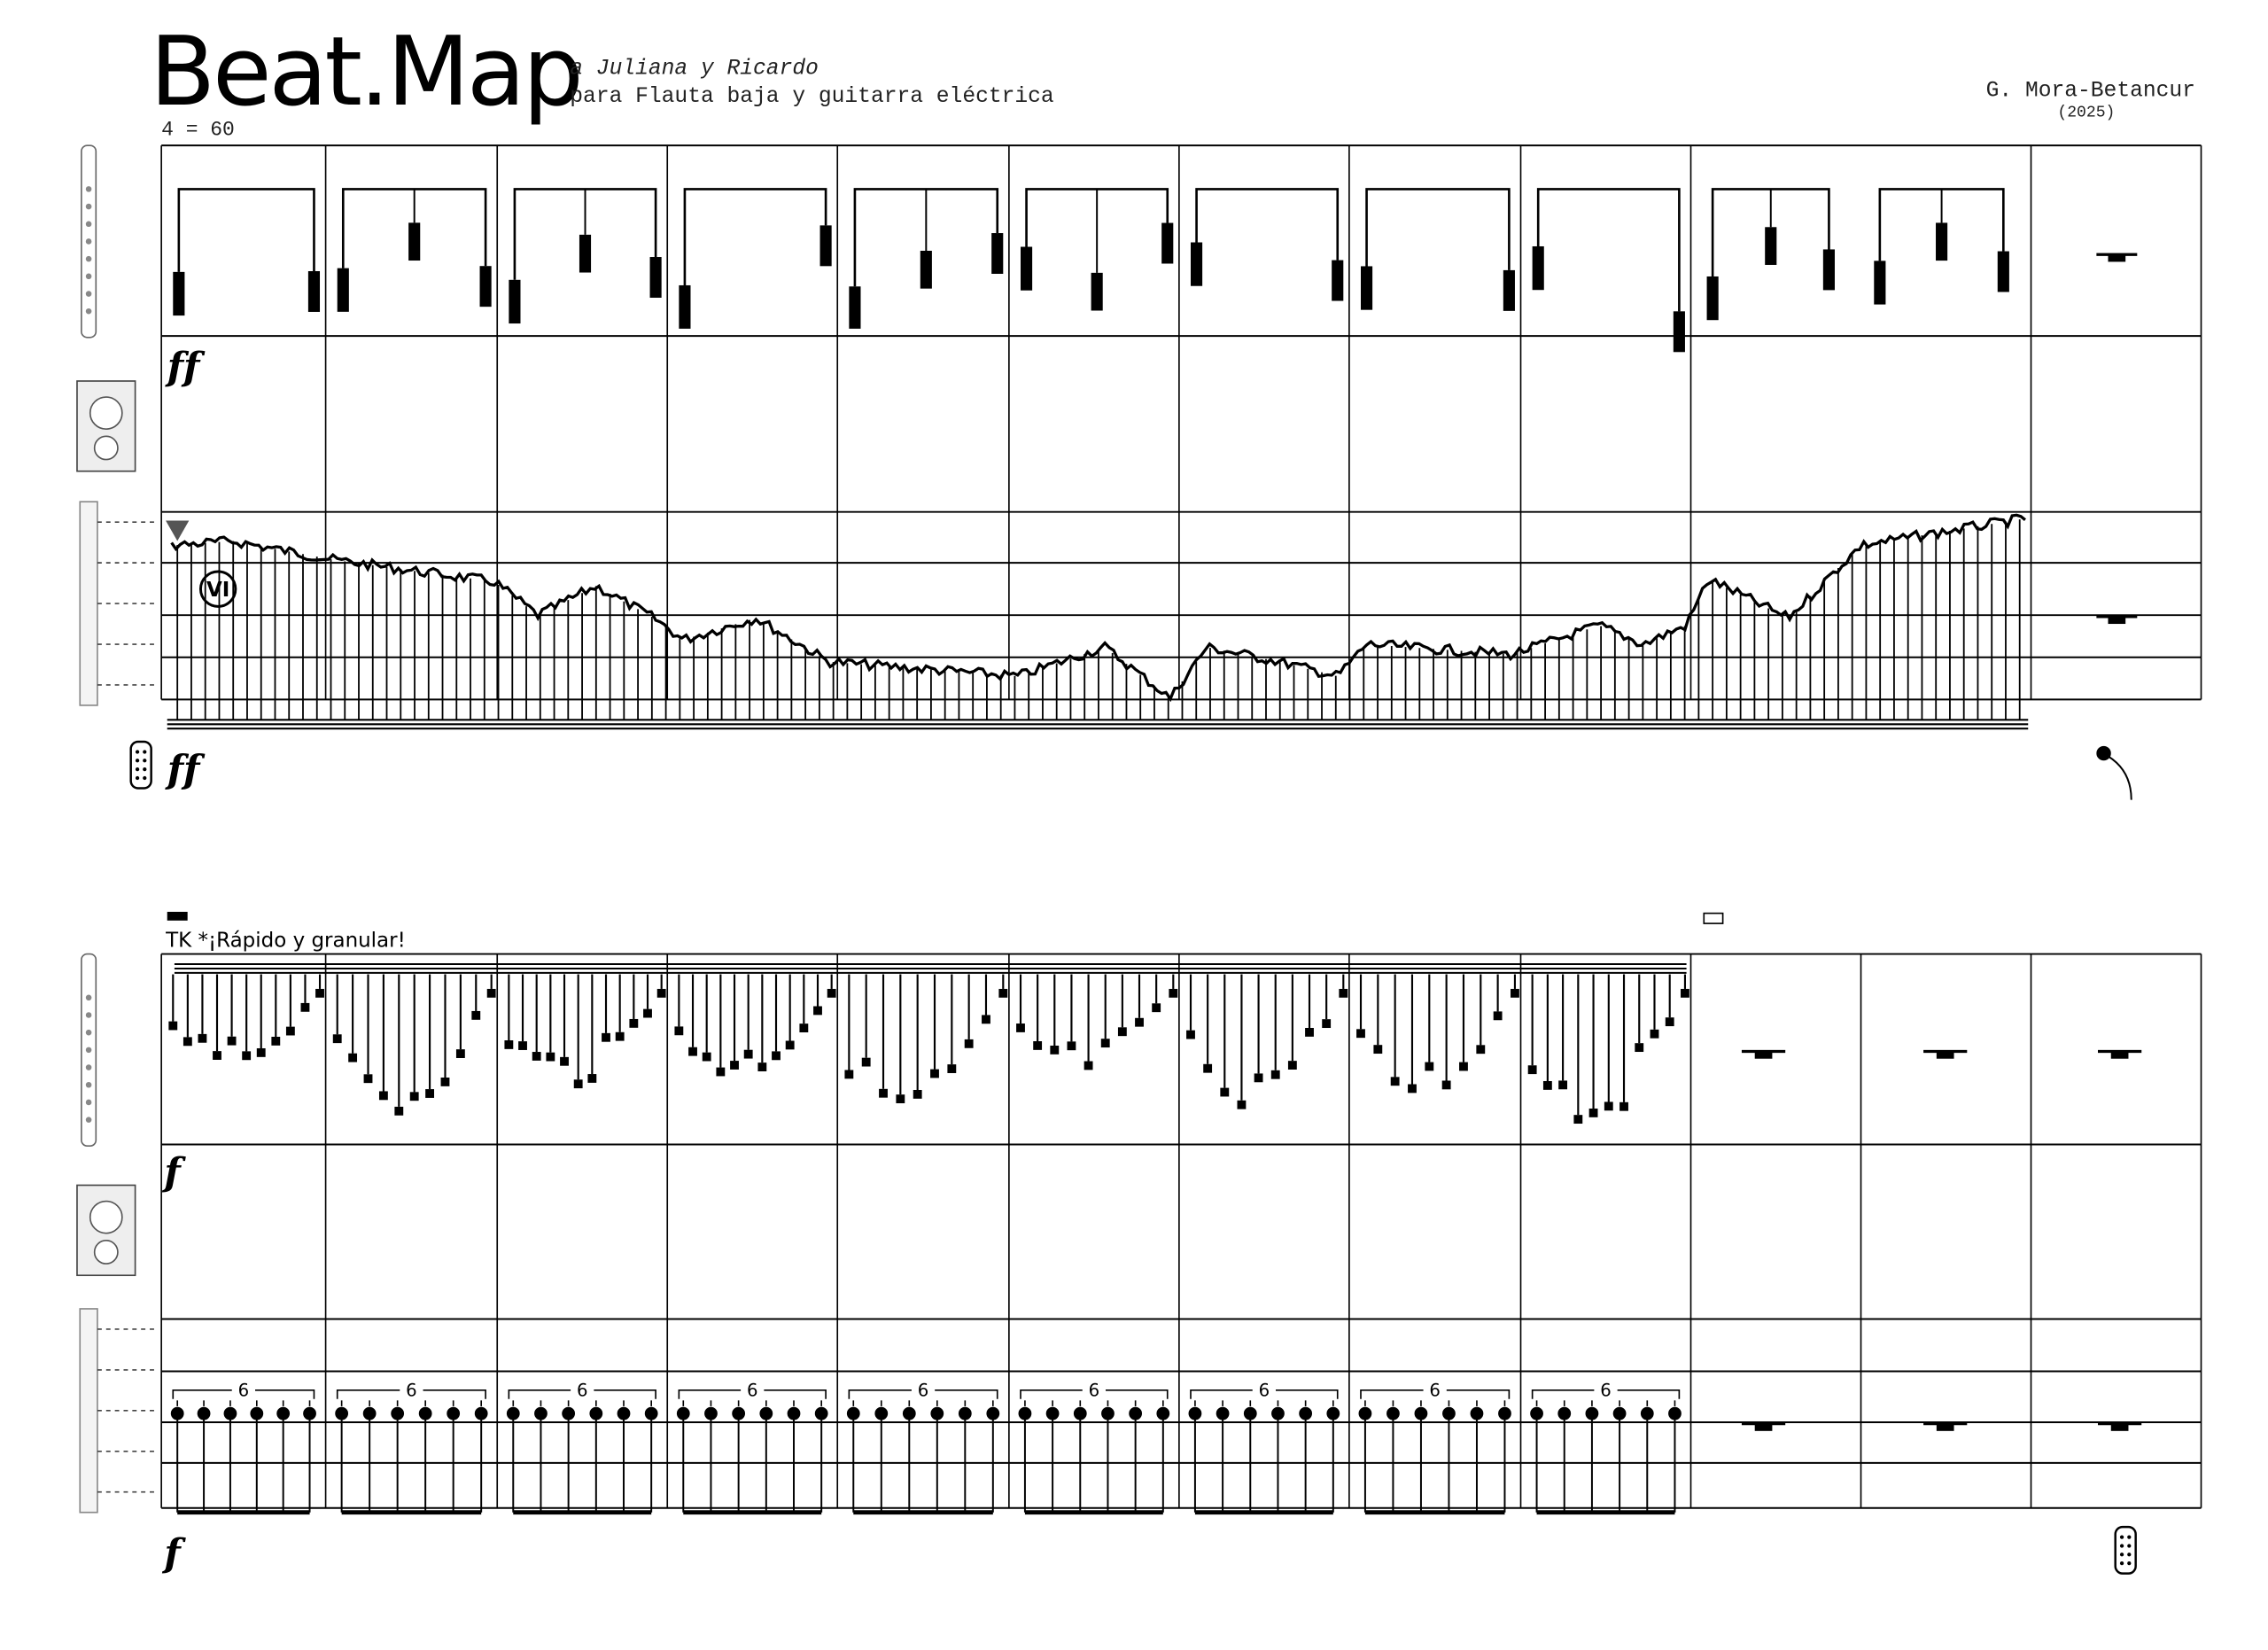 The height and width of the screenshot is (1650, 2268). Describe the element at coordinates (140, 765) in the screenshot. I see `pickup-icon` at that location.